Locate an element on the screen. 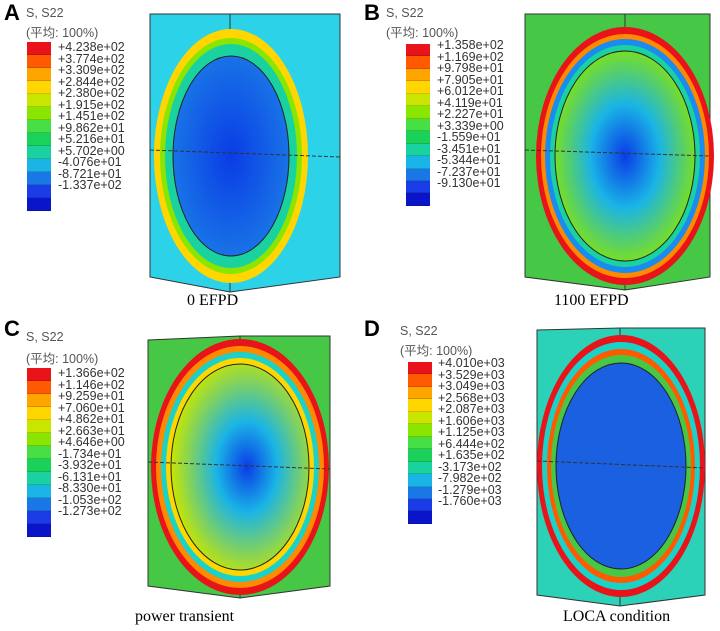 This screenshot has height=631, width=720. legend-value: +6.444e+02 is located at coordinates (471, 443).